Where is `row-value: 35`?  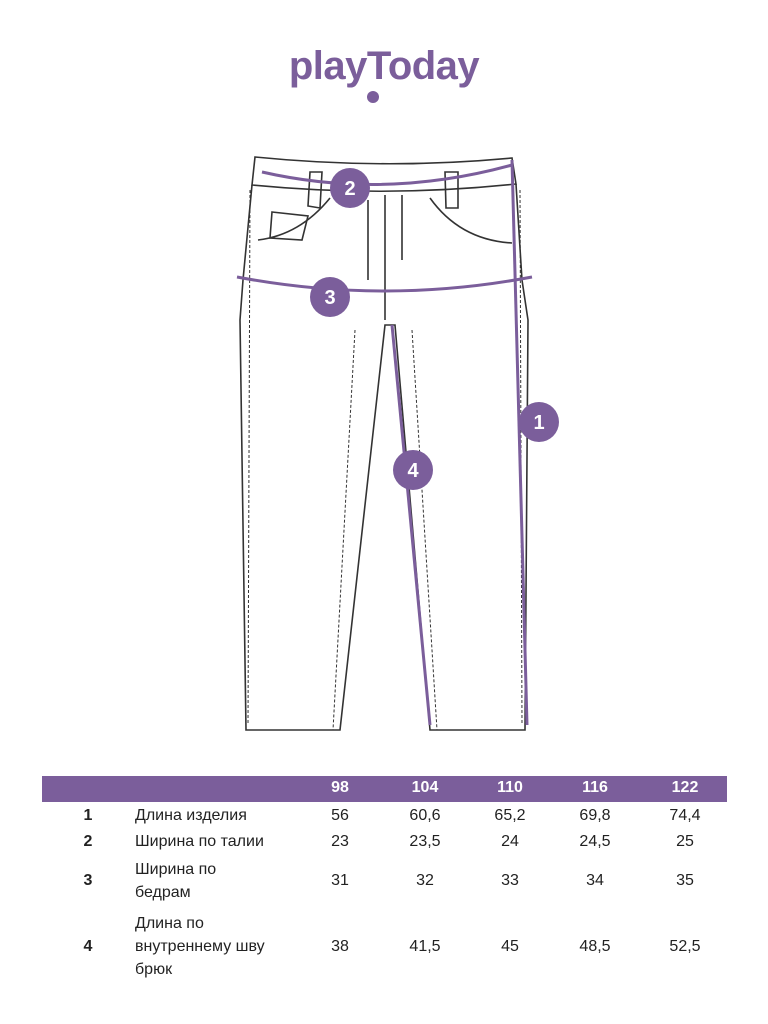 row-value: 35 is located at coordinates (685, 880).